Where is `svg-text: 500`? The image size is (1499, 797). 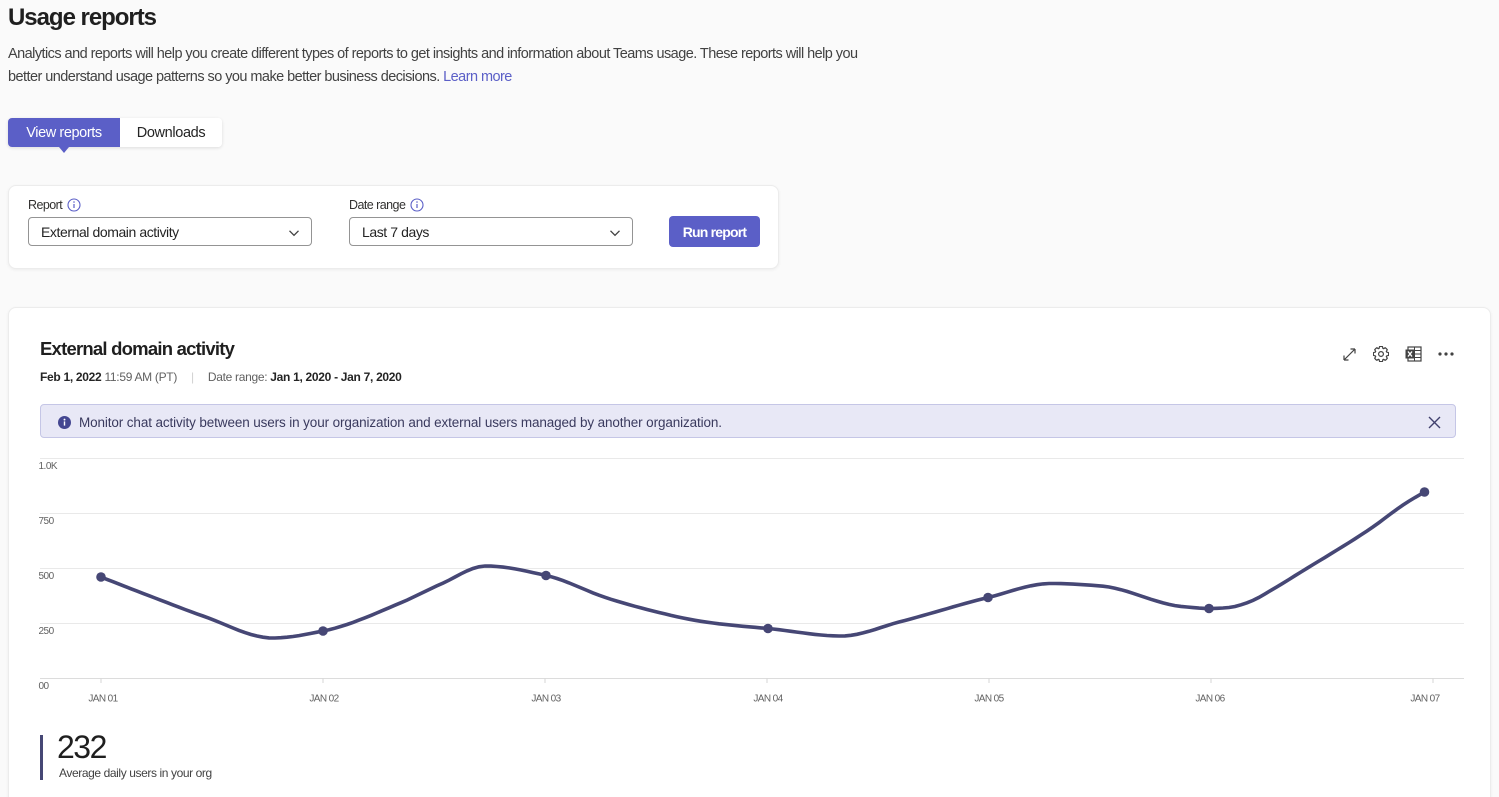 svg-text: 500 is located at coordinates (47, 576).